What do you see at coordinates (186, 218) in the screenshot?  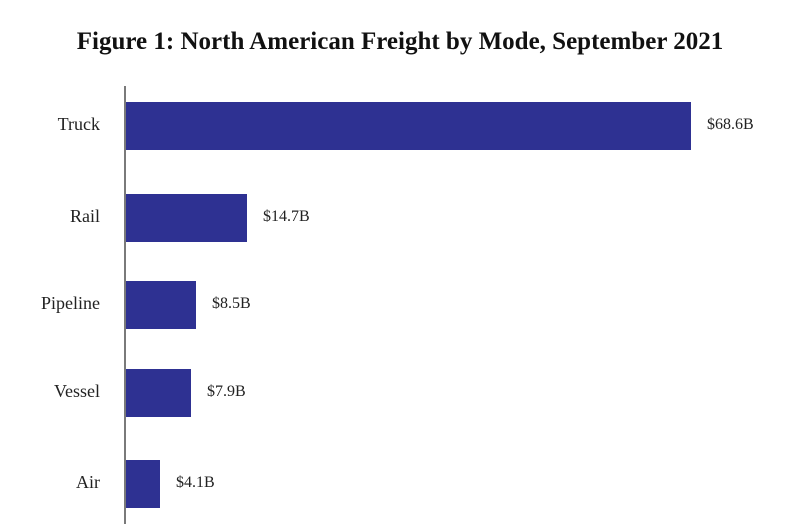 I see `bar-rail` at bounding box center [186, 218].